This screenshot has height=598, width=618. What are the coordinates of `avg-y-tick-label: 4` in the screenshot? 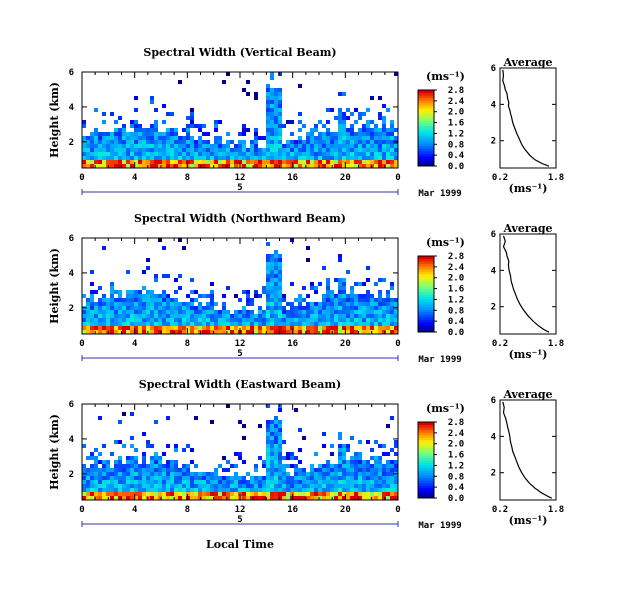 It's located at (494, 105).